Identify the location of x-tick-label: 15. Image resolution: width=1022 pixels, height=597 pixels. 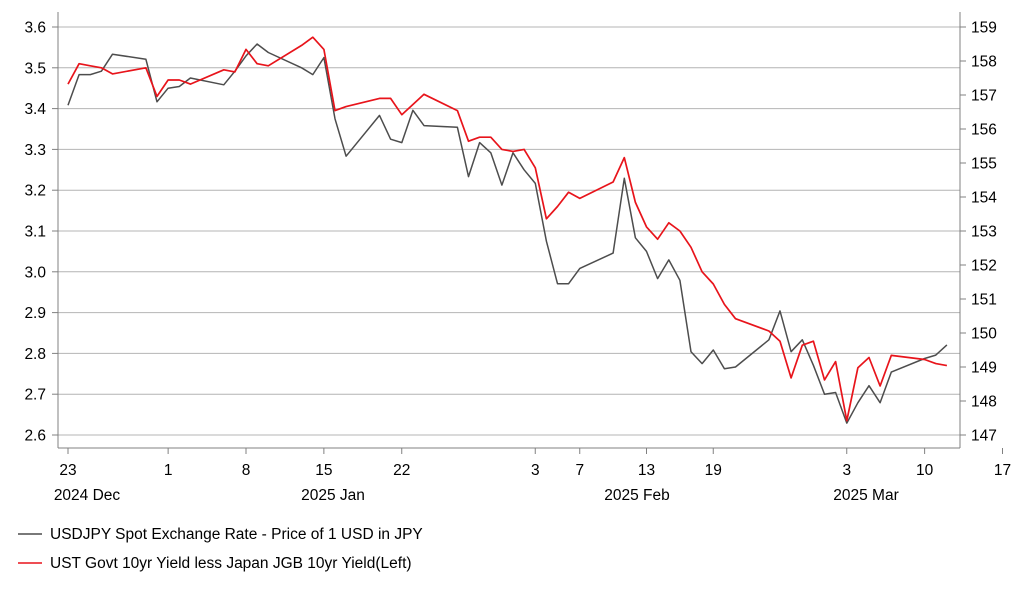
(323, 470).